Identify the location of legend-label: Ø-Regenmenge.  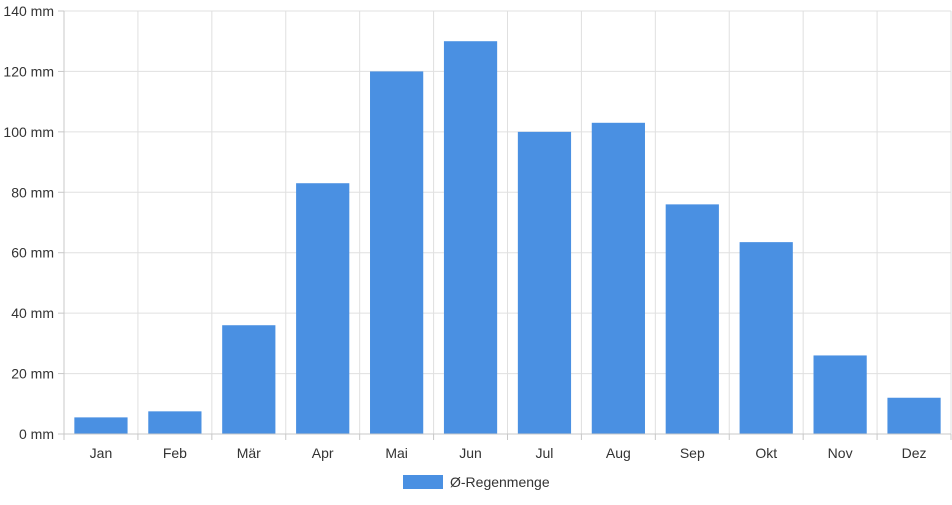
(500, 482).